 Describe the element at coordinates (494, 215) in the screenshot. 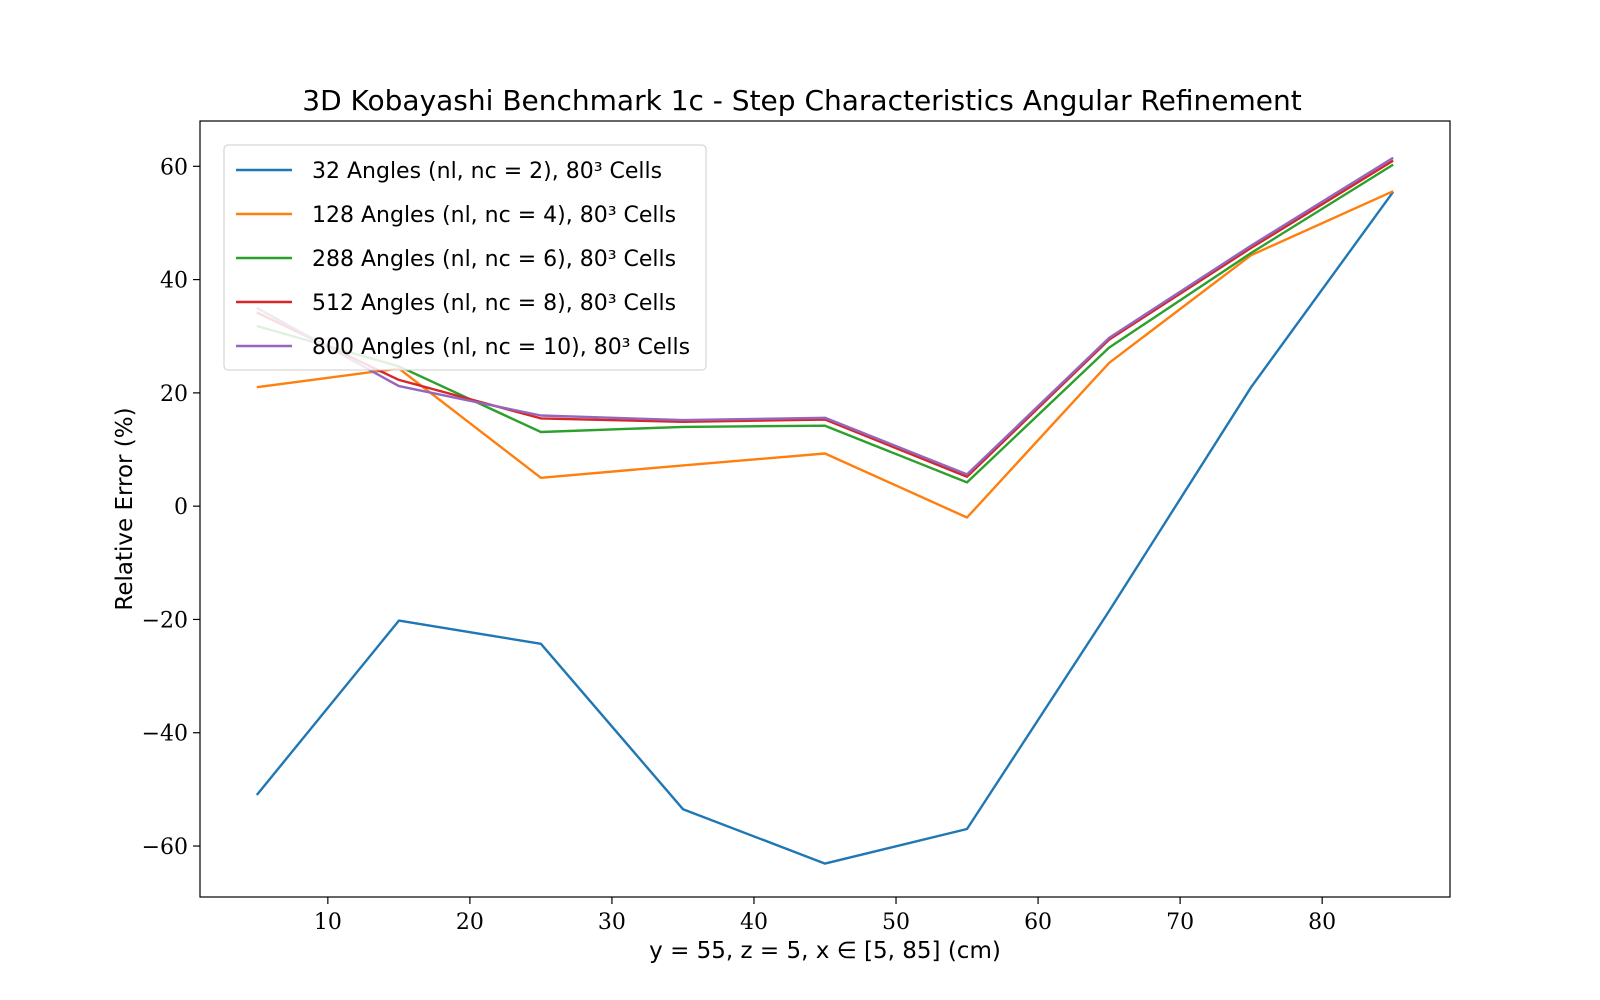

I see `legend-entry: 128 Angles (nl, nc = 4), 80³ Cells` at that location.